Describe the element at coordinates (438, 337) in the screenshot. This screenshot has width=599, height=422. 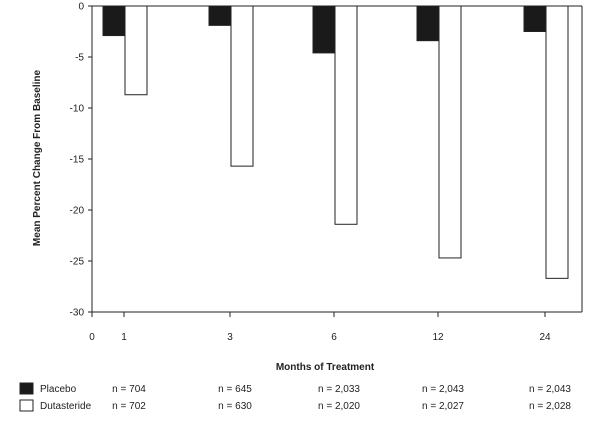
I see `x-tick-label: 12` at that location.